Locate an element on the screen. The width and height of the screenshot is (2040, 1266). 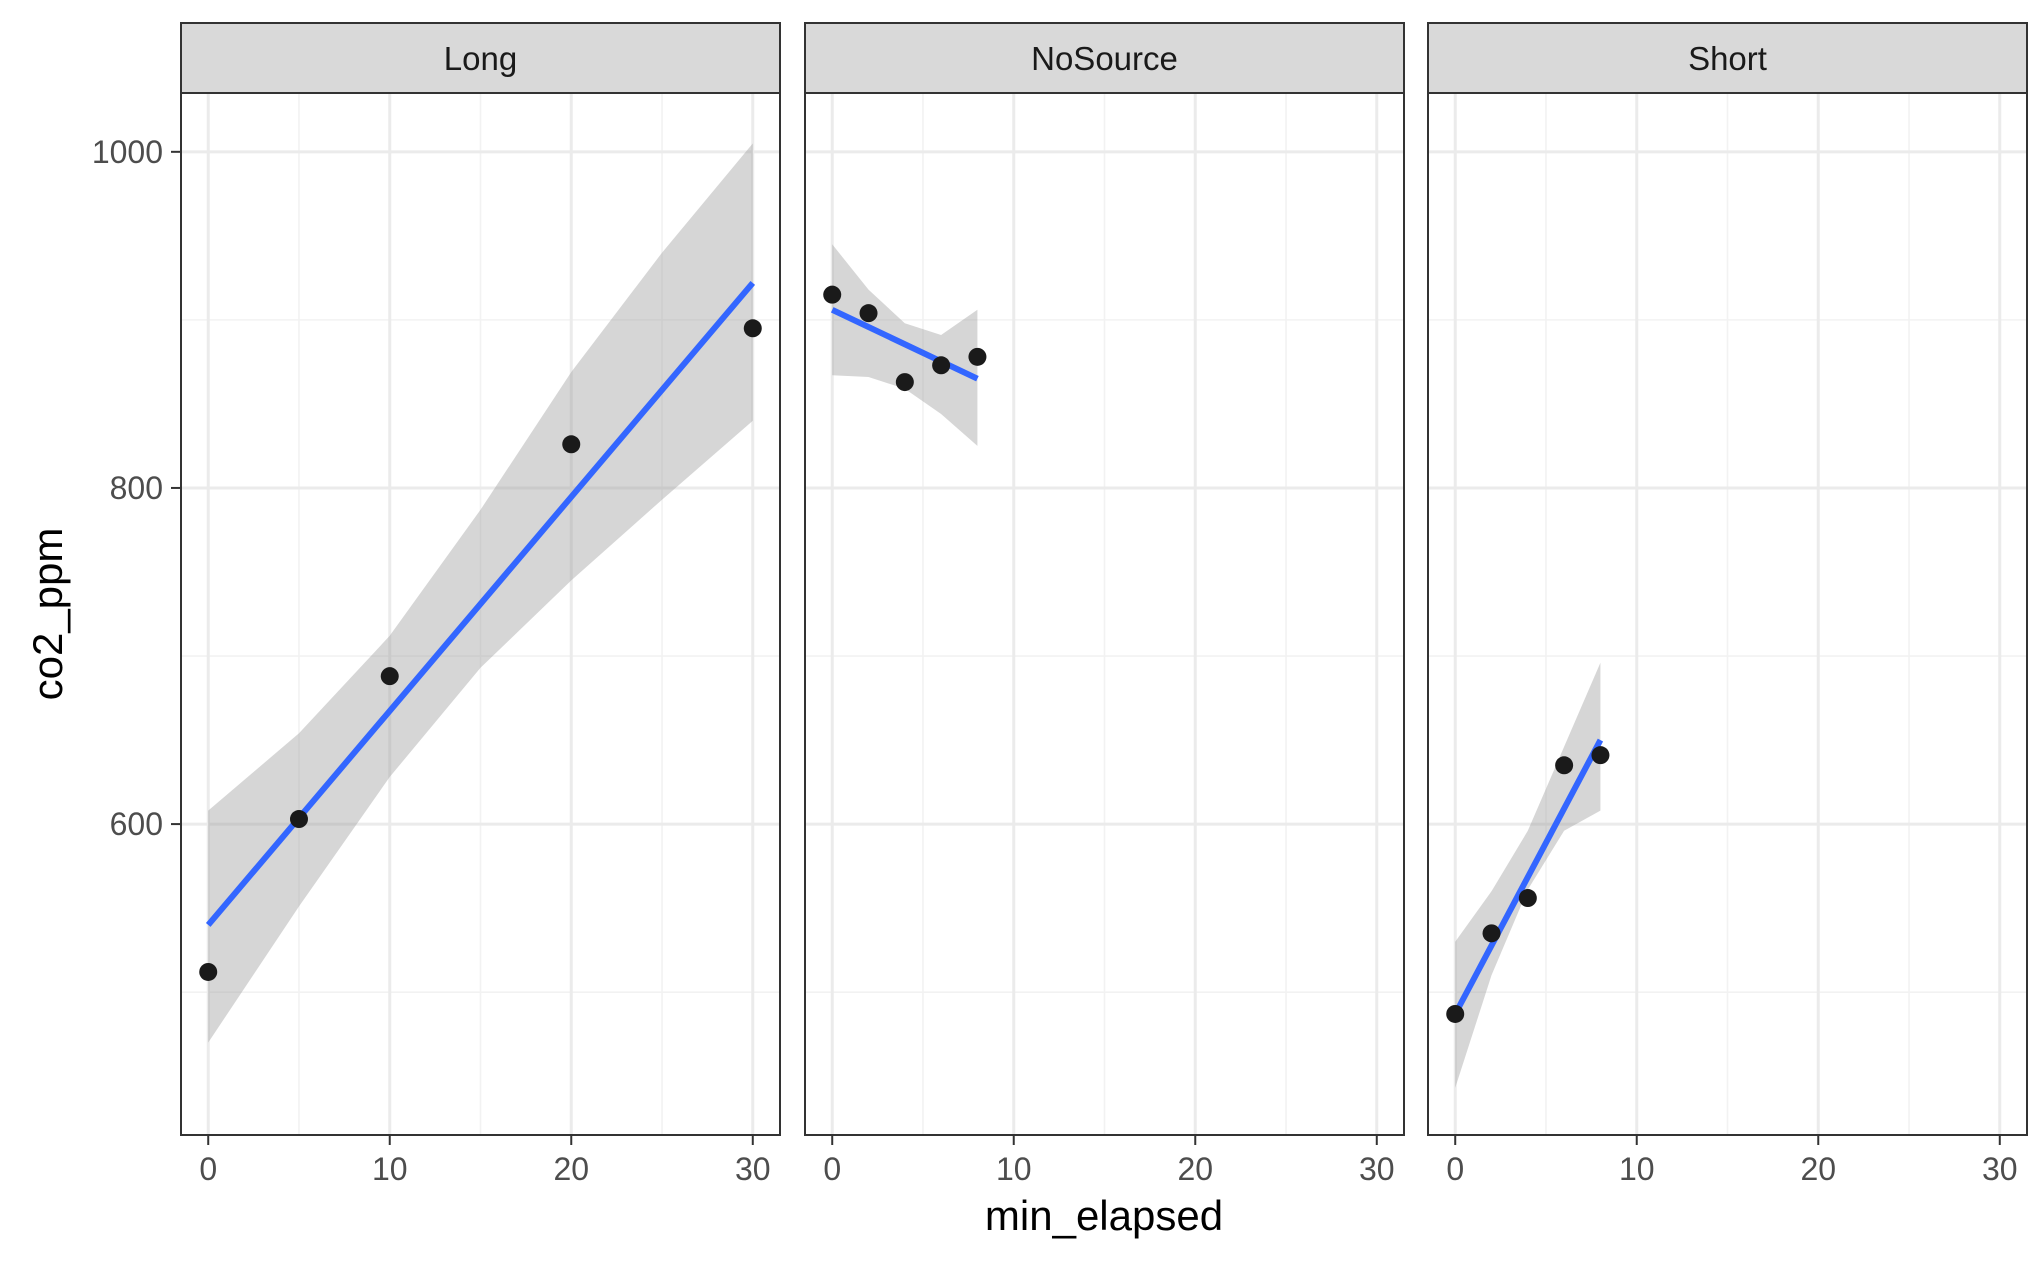
strip-label: Long is located at coordinates (480, 58).